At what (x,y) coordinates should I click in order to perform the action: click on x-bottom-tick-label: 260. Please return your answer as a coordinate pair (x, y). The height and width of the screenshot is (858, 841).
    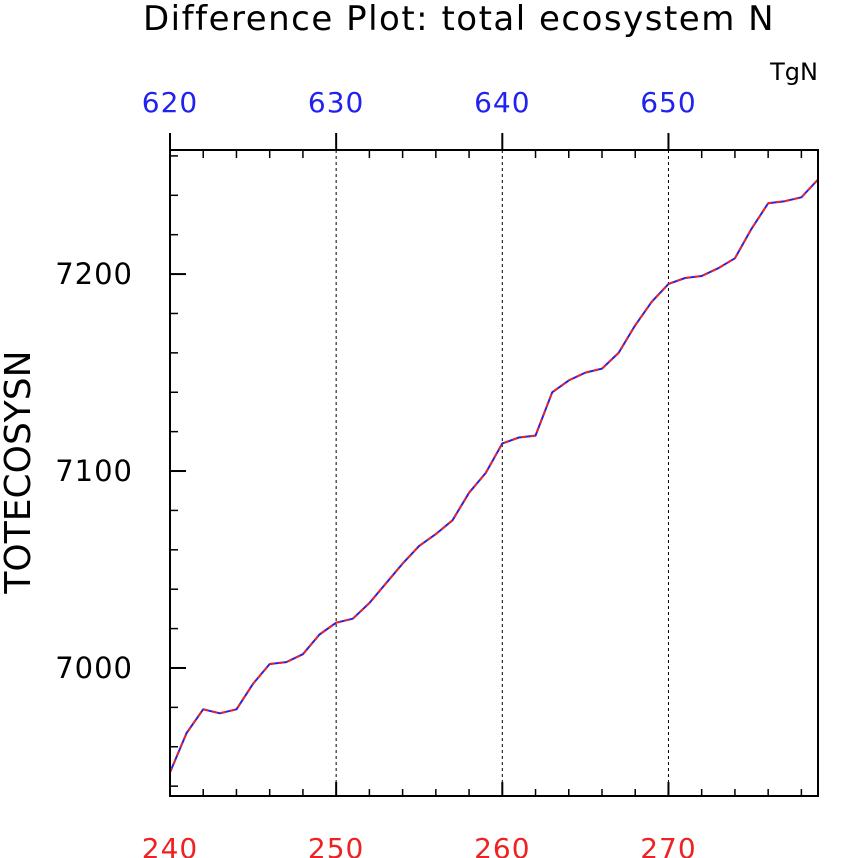
    Looking at the image, I should click on (502, 845).